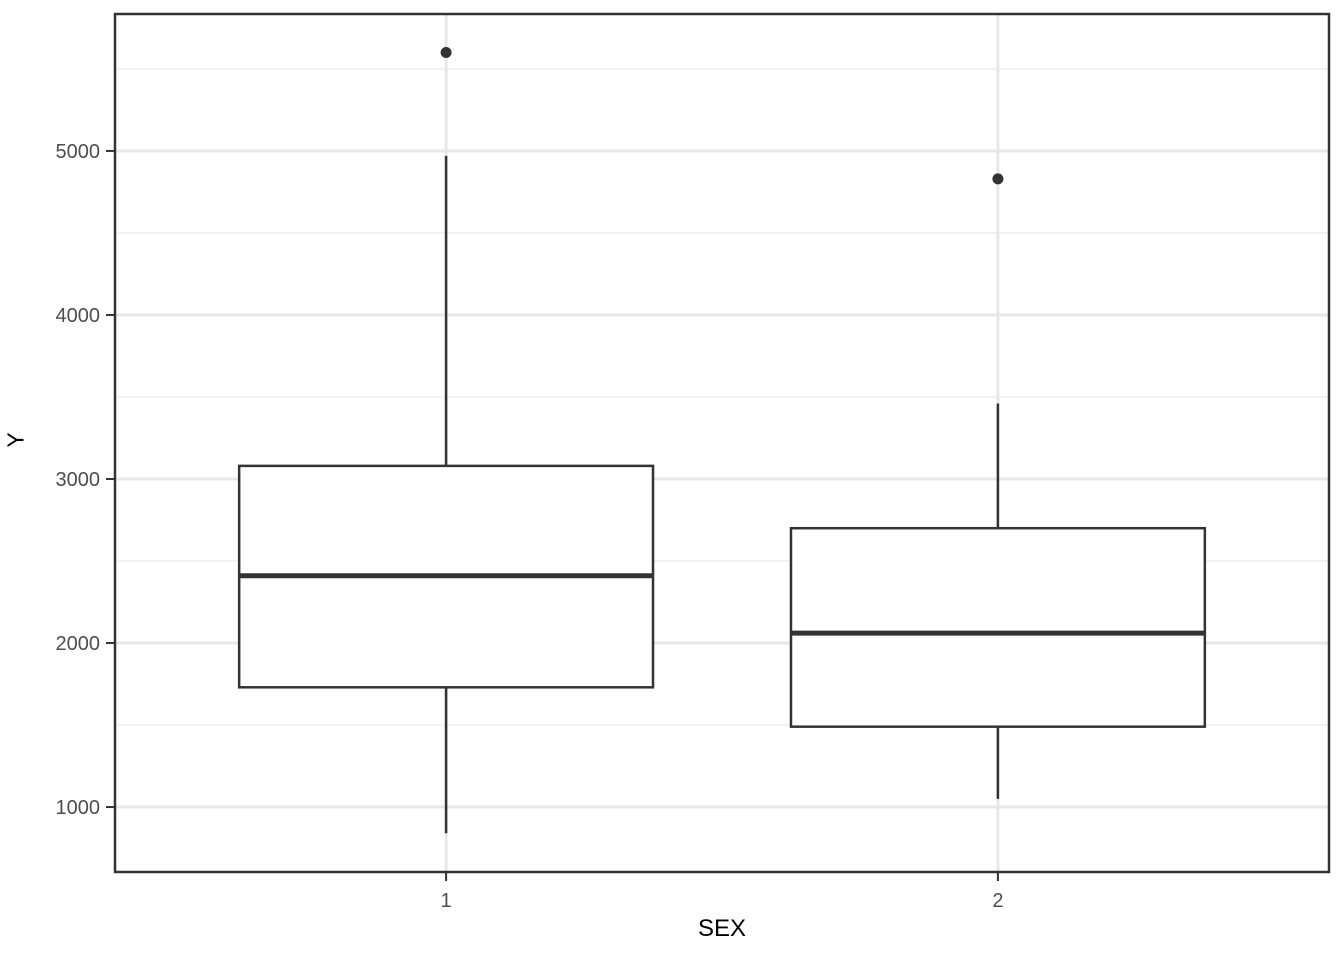 The height and width of the screenshot is (960, 1344). What do you see at coordinates (15, 440) in the screenshot?
I see `y-axis-title: Y` at bounding box center [15, 440].